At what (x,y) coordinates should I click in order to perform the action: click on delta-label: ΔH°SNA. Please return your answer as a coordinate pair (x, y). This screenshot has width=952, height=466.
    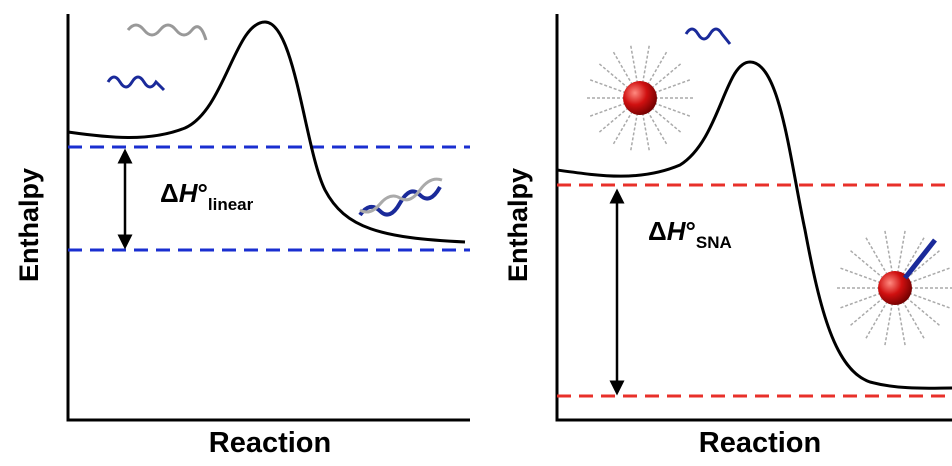
    Looking at the image, I should click on (690, 234).